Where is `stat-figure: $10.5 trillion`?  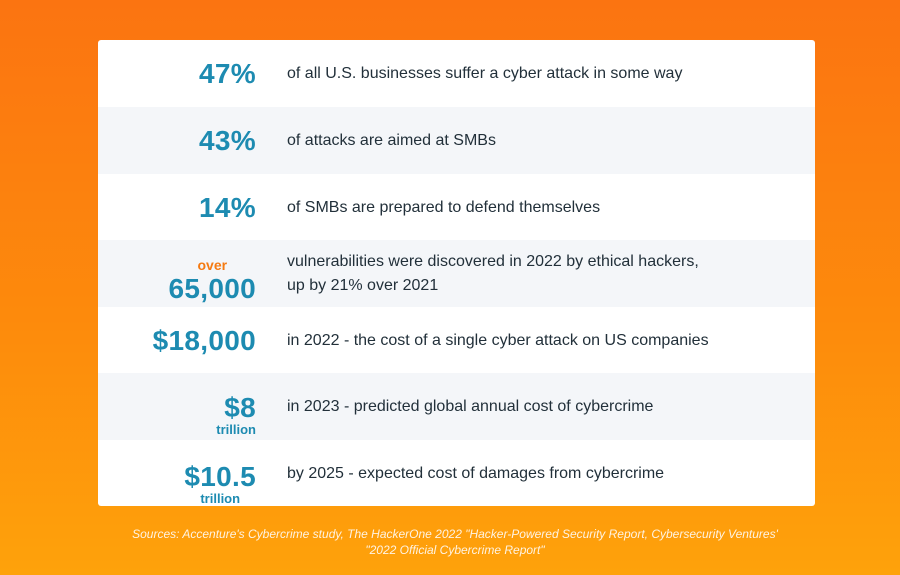 stat-figure: $10.5 trillion is located at coordinates (220, 473).